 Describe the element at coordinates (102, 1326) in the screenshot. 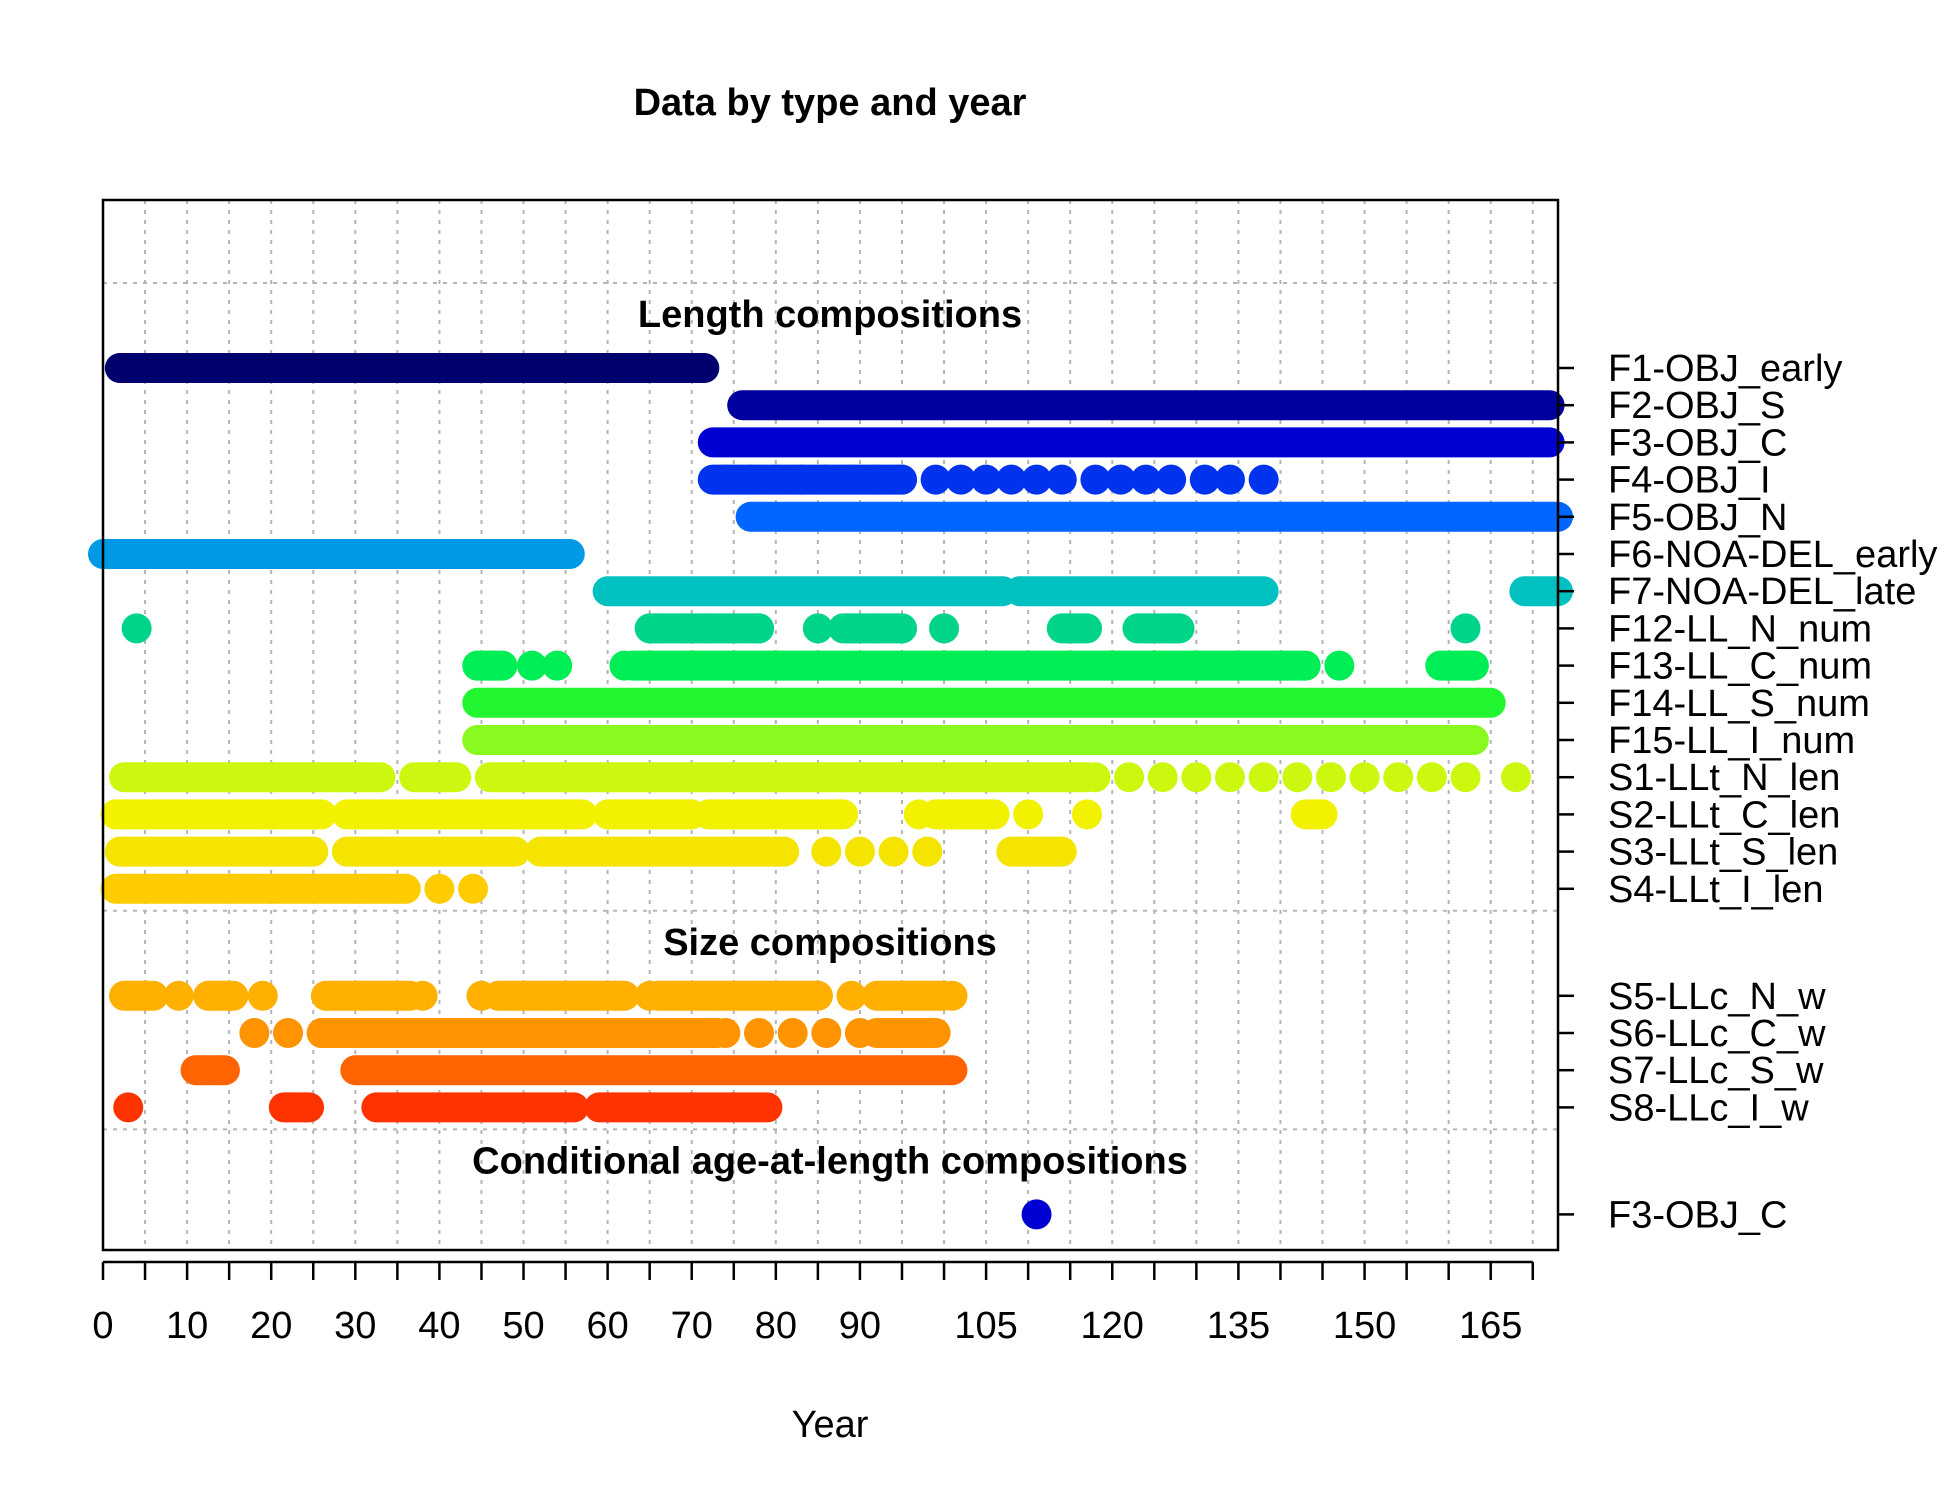

I see `x-tick-label: 0` at that location.